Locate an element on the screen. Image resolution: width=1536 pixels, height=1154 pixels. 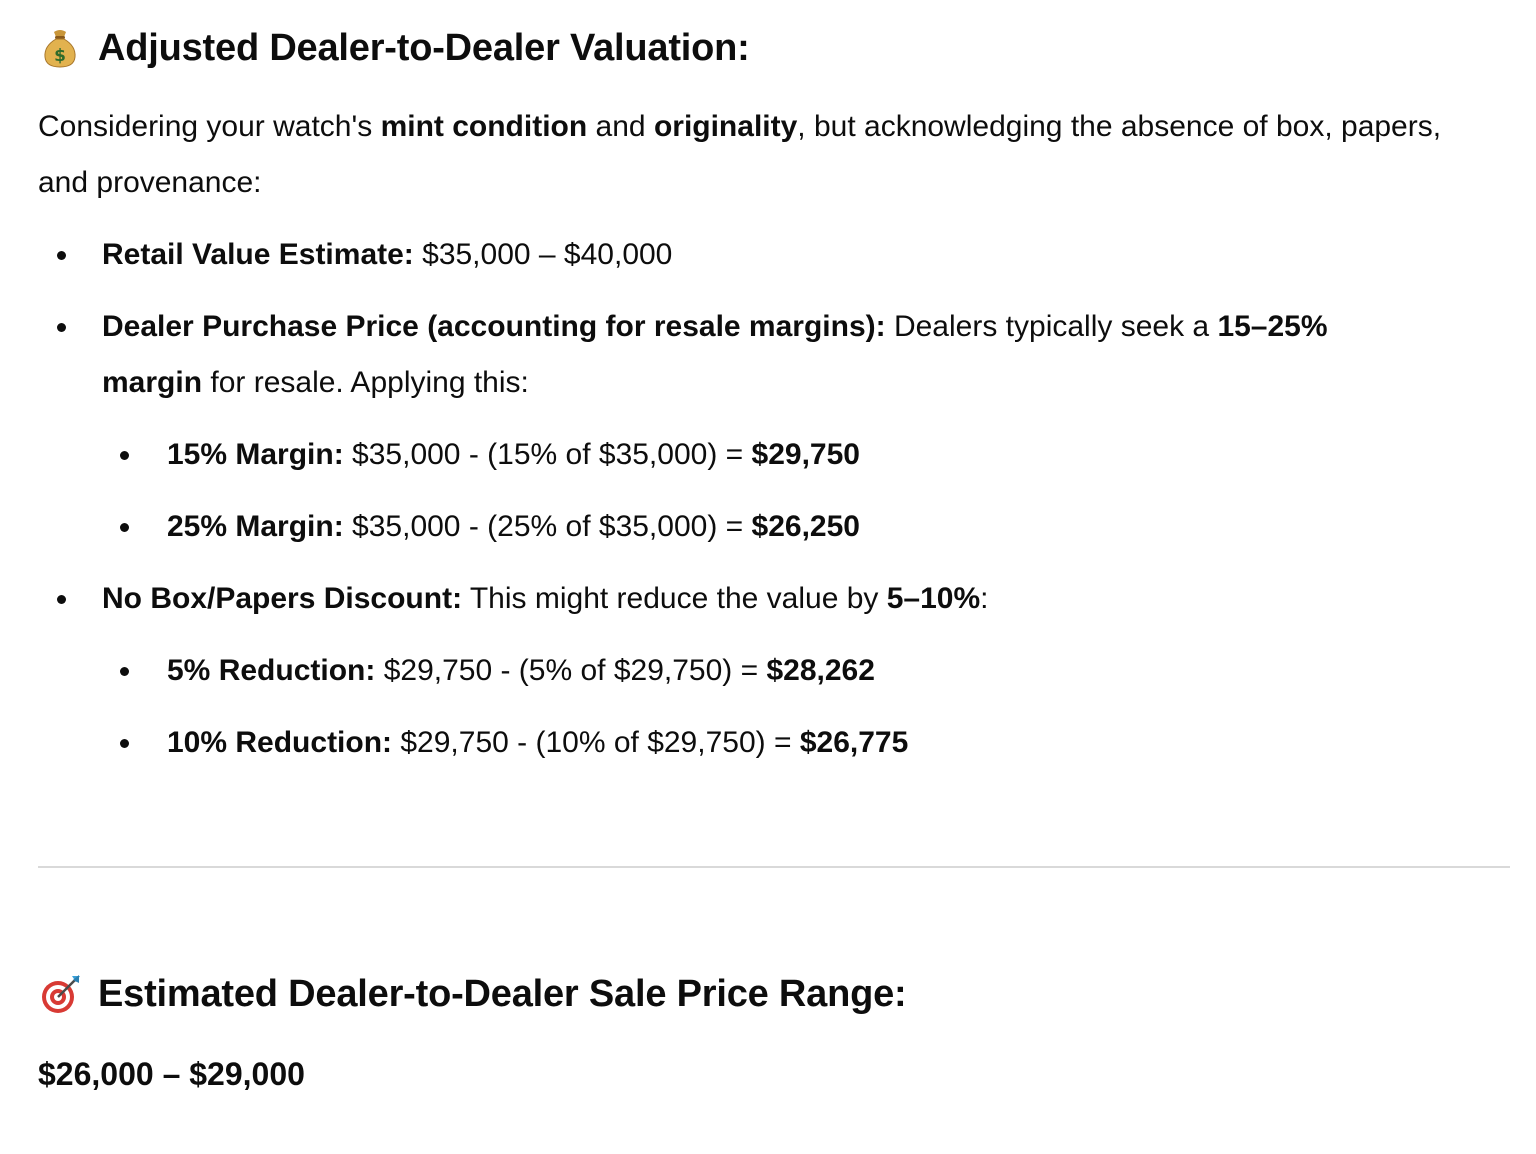
section-heading-valuation: $ Adjusted Dealer-to-Dealer Valuation: is located at coordinates (394, 48).